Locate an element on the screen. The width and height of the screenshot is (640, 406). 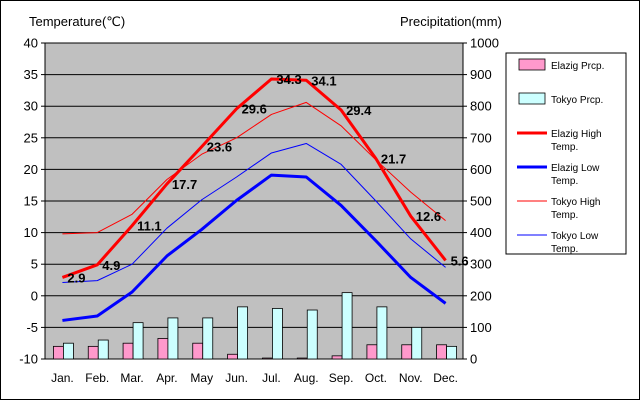
x-tick-label: Jul. is located at coordinates (271, 378).